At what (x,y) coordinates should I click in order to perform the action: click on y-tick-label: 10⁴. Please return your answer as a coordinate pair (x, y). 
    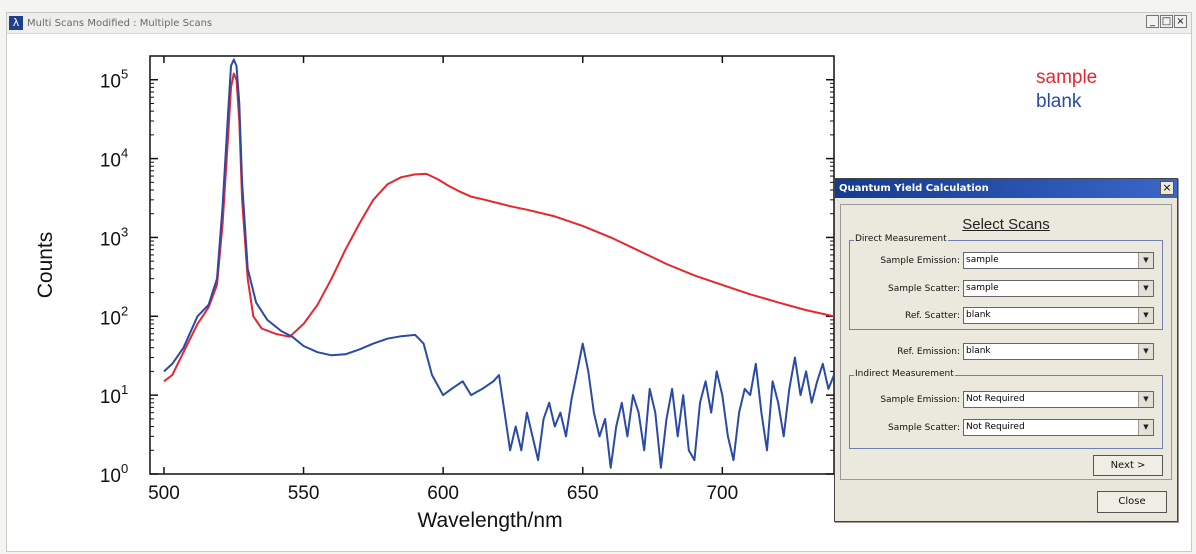
    Looking at the image, I should click on (114, 159).